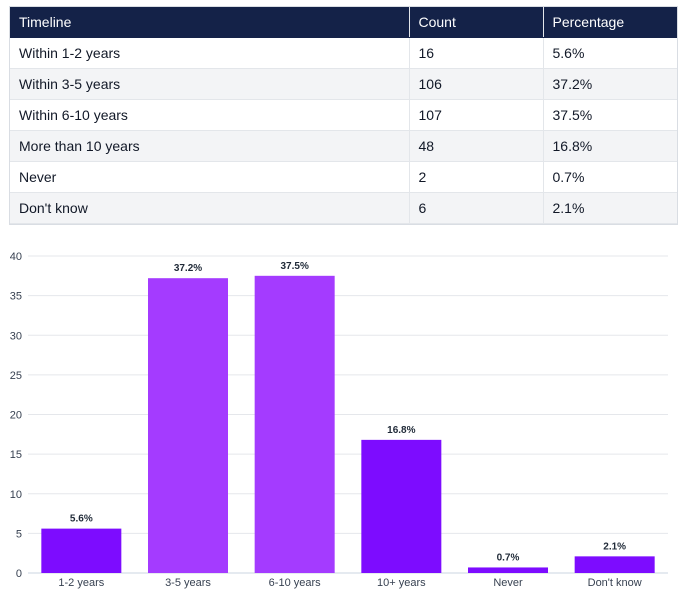  What do you see at coordinates (16, 257) in the screenshot?
I see `y-tick-label: 40` at bounding box center [16, 257].